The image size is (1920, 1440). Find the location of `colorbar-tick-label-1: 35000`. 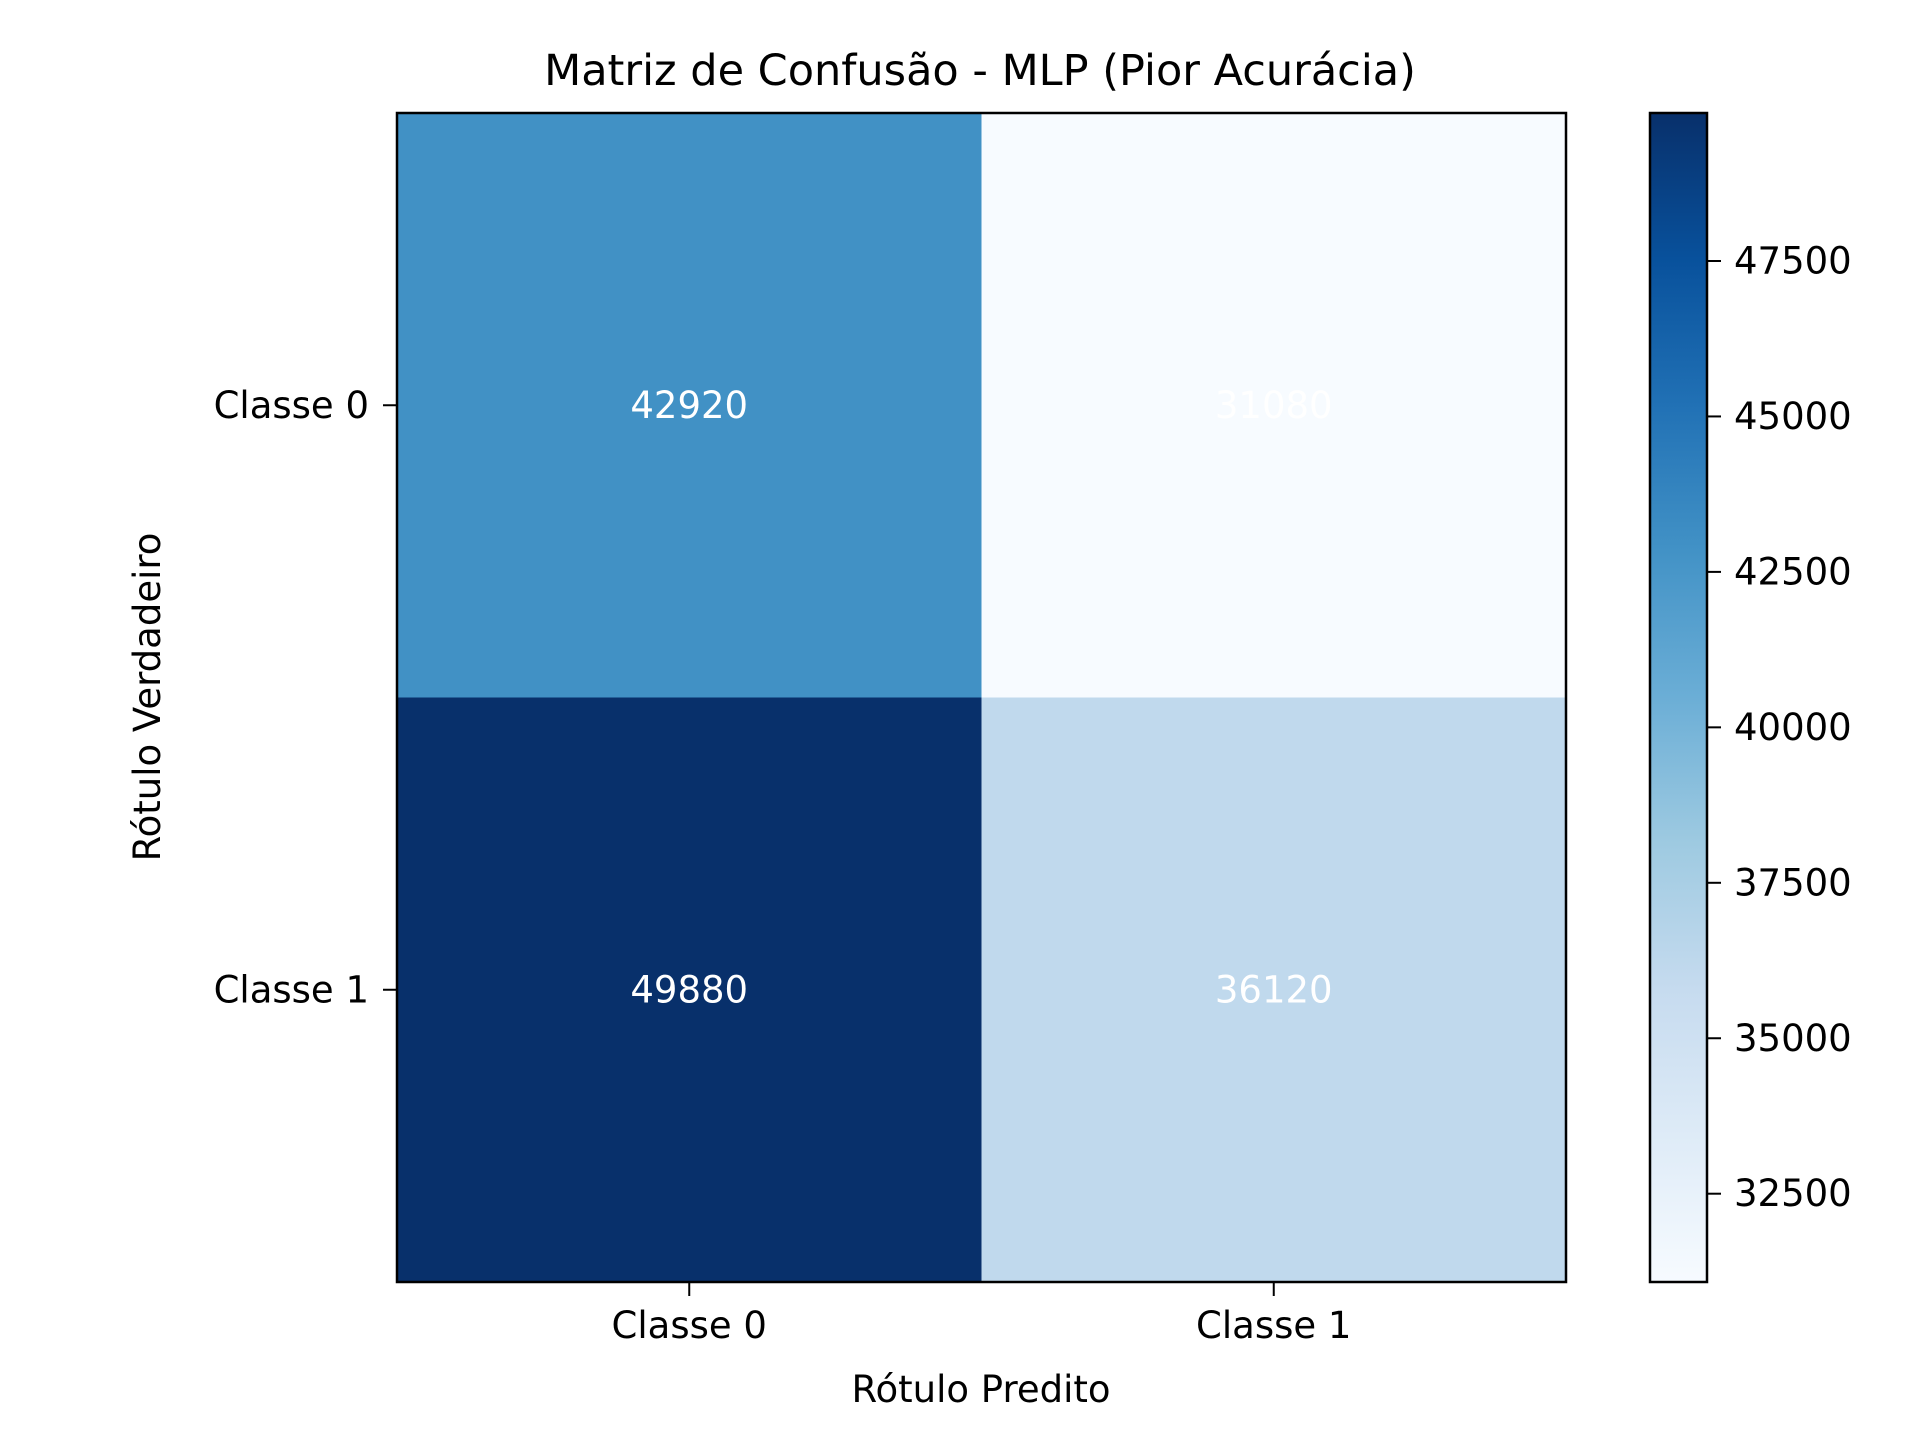

colorbar-tick-label-1: 35000 is located at coordinates (1793, 1038).